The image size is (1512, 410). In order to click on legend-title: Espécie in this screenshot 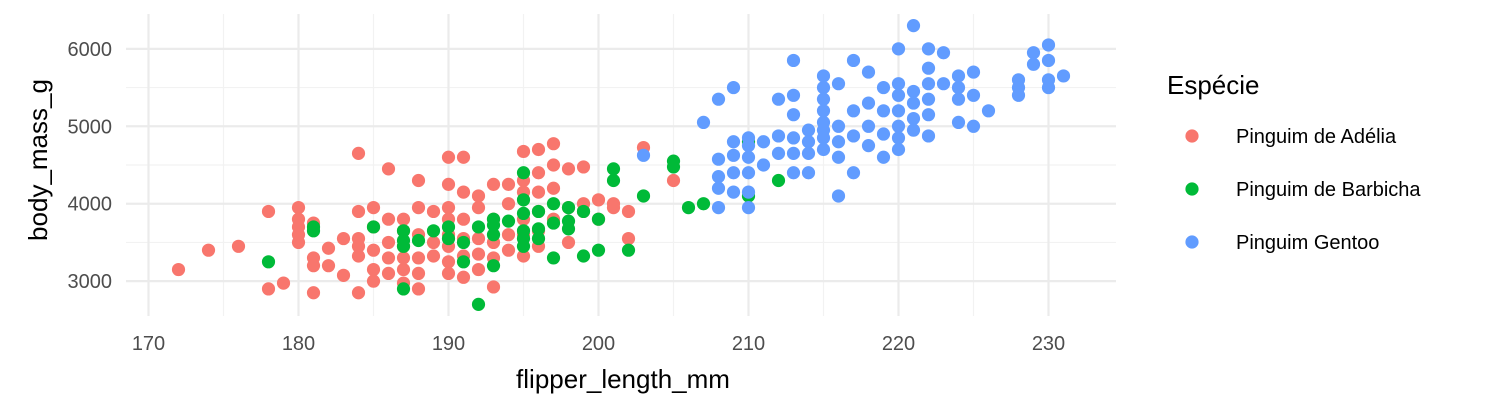, I will do `click(1213, 85)`.